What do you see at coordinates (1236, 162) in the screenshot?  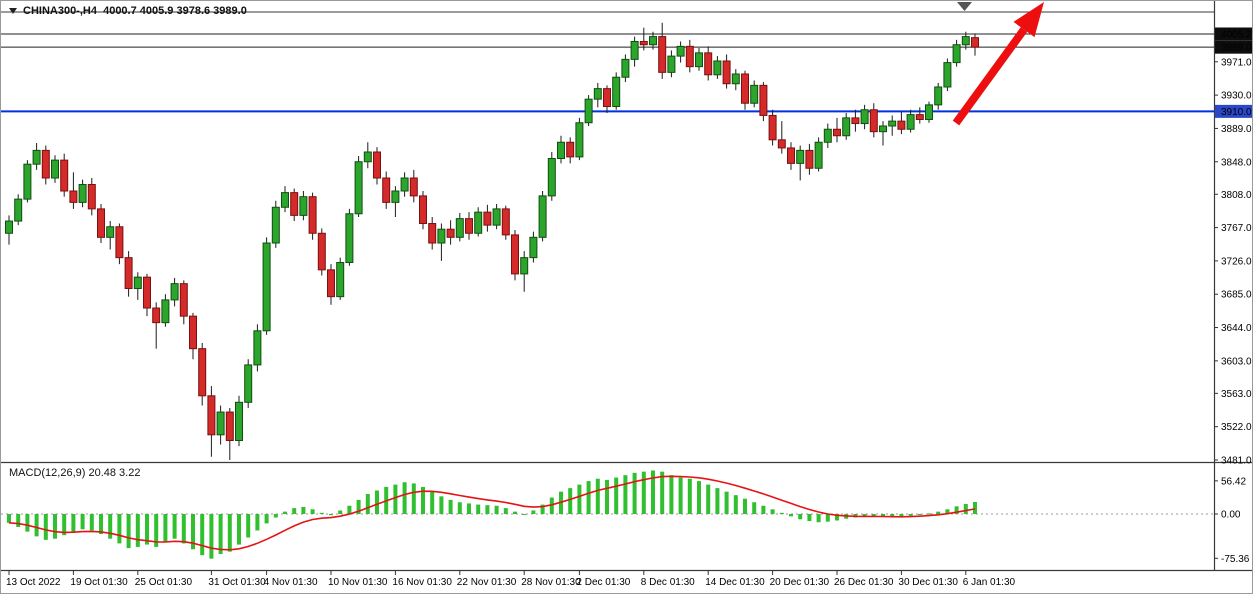 I see `price-axis-label: 3848.0` at bounding box center [1236, 162].